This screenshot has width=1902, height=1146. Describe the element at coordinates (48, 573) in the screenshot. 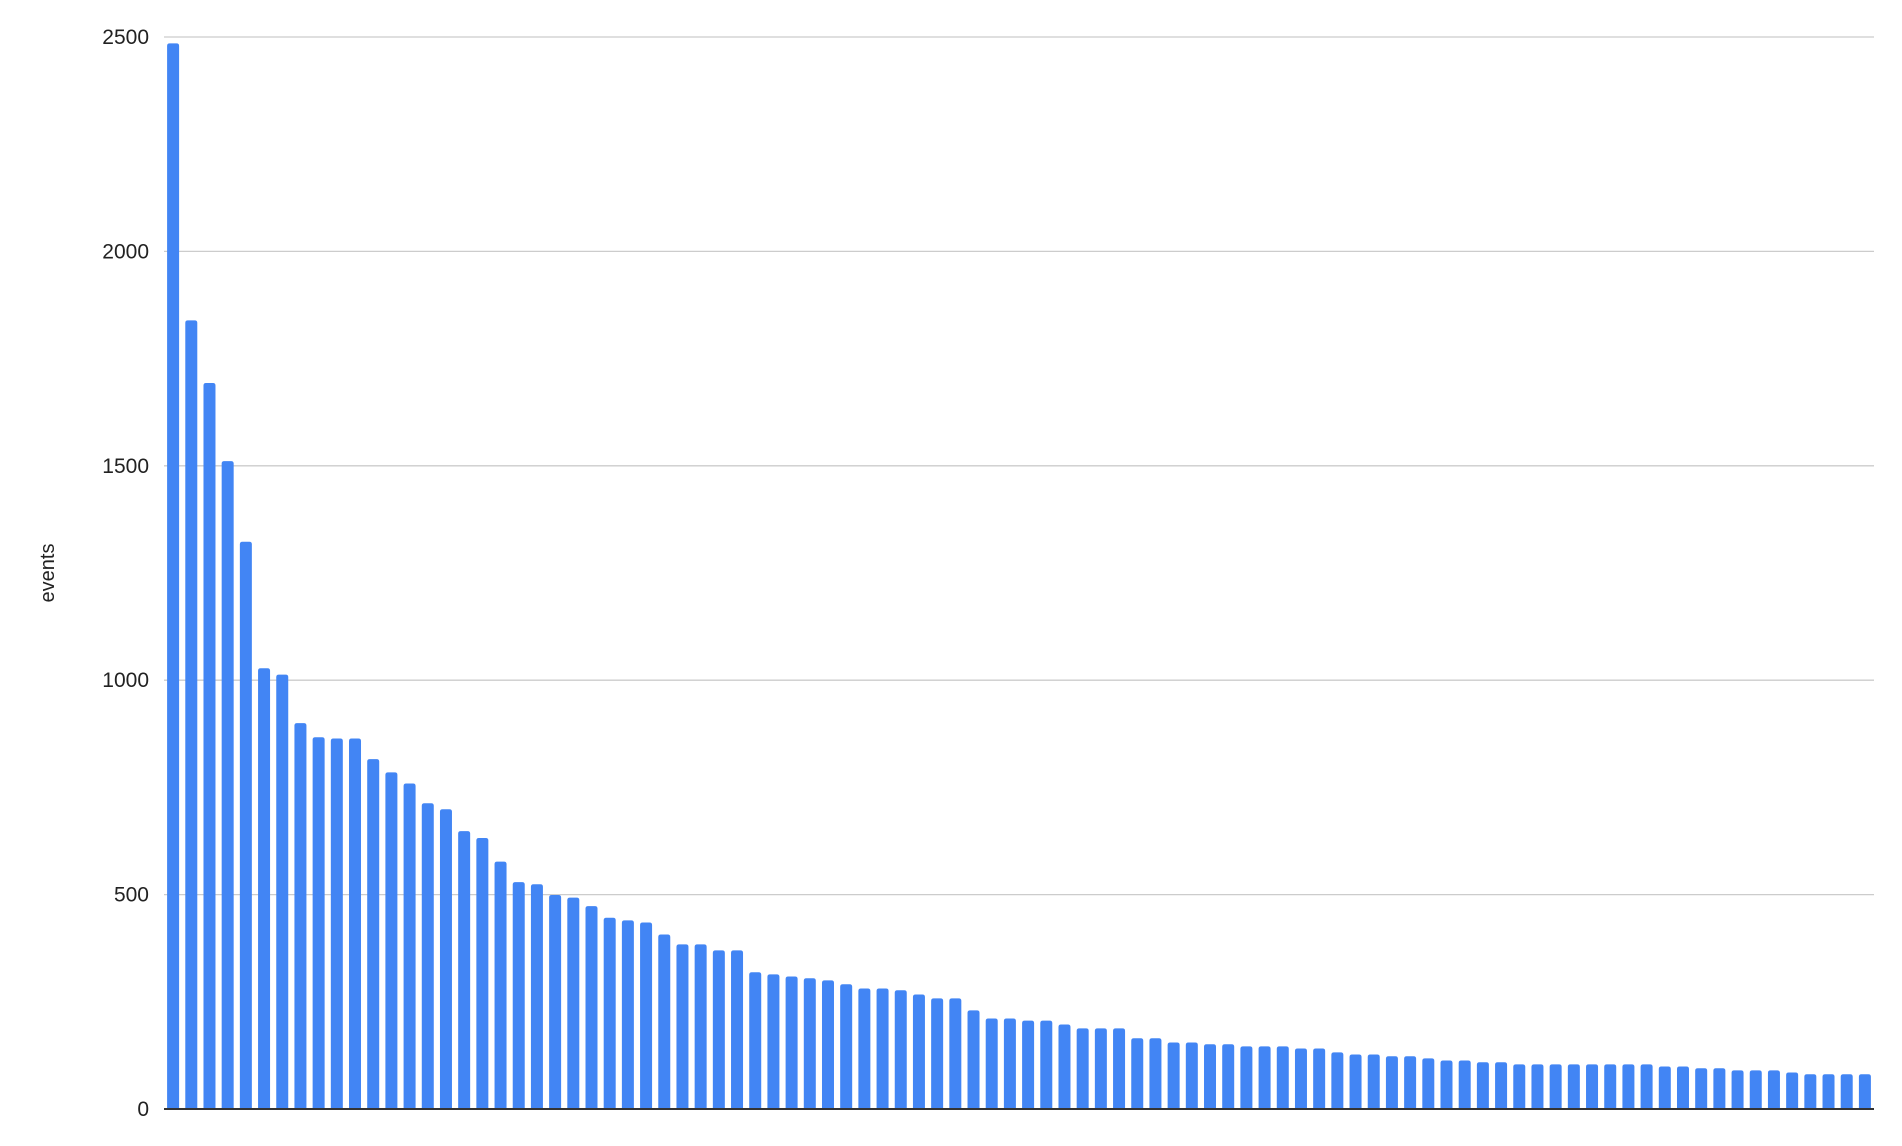

I see `y-axis-title: events` at that location.